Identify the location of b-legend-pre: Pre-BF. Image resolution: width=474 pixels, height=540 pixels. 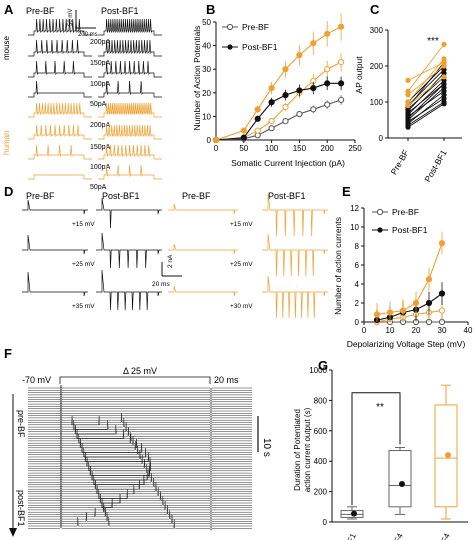
(255, 27).